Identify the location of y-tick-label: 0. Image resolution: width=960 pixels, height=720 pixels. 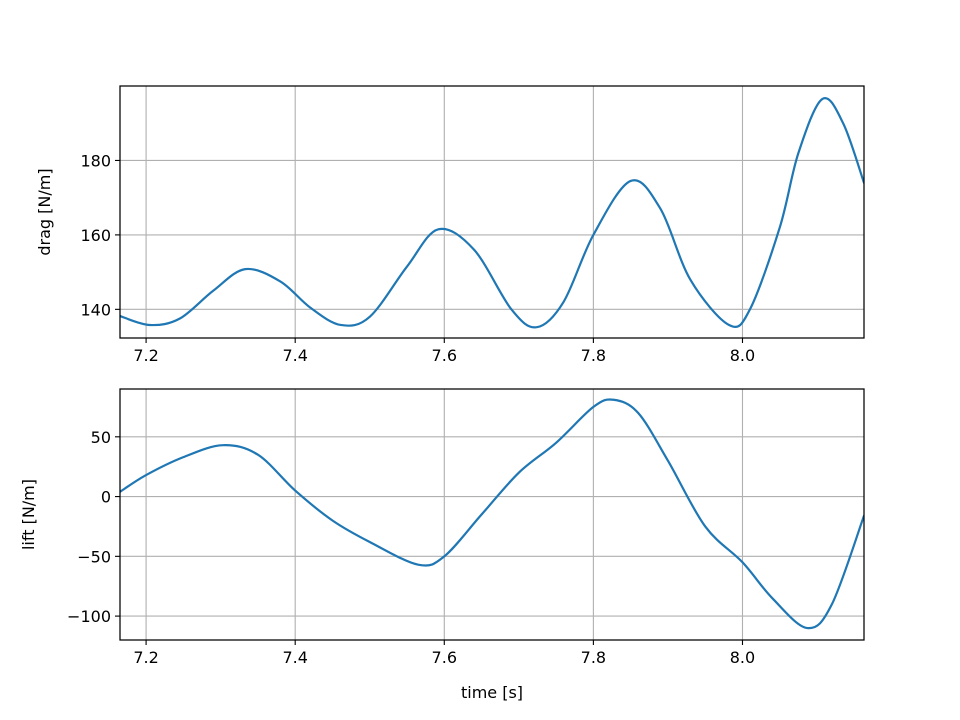
(106, 497).